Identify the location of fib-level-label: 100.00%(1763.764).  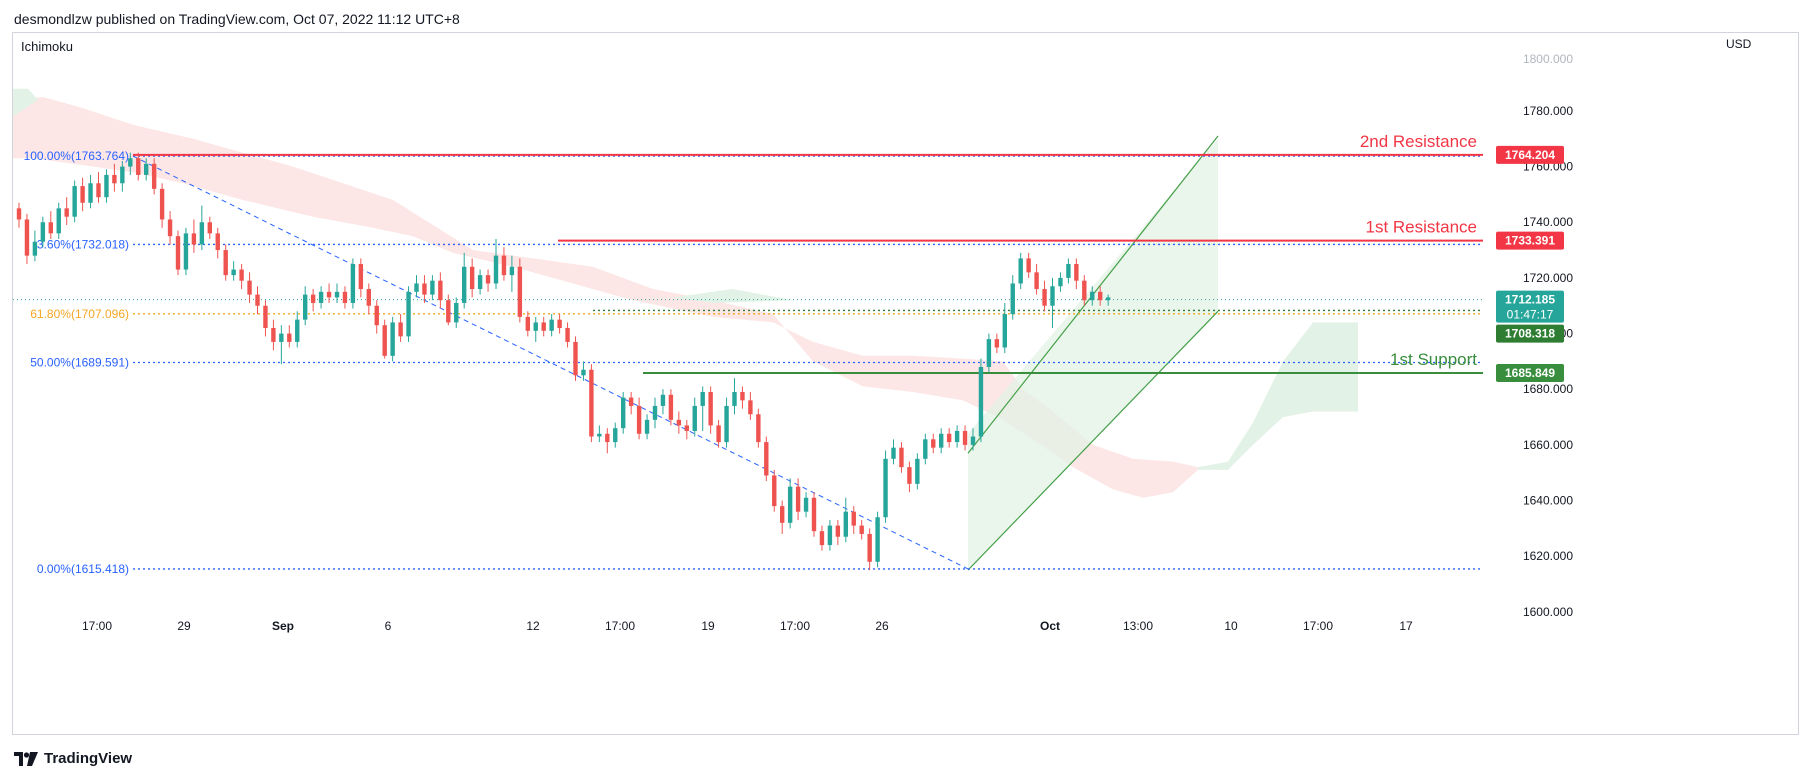
(76, 156).